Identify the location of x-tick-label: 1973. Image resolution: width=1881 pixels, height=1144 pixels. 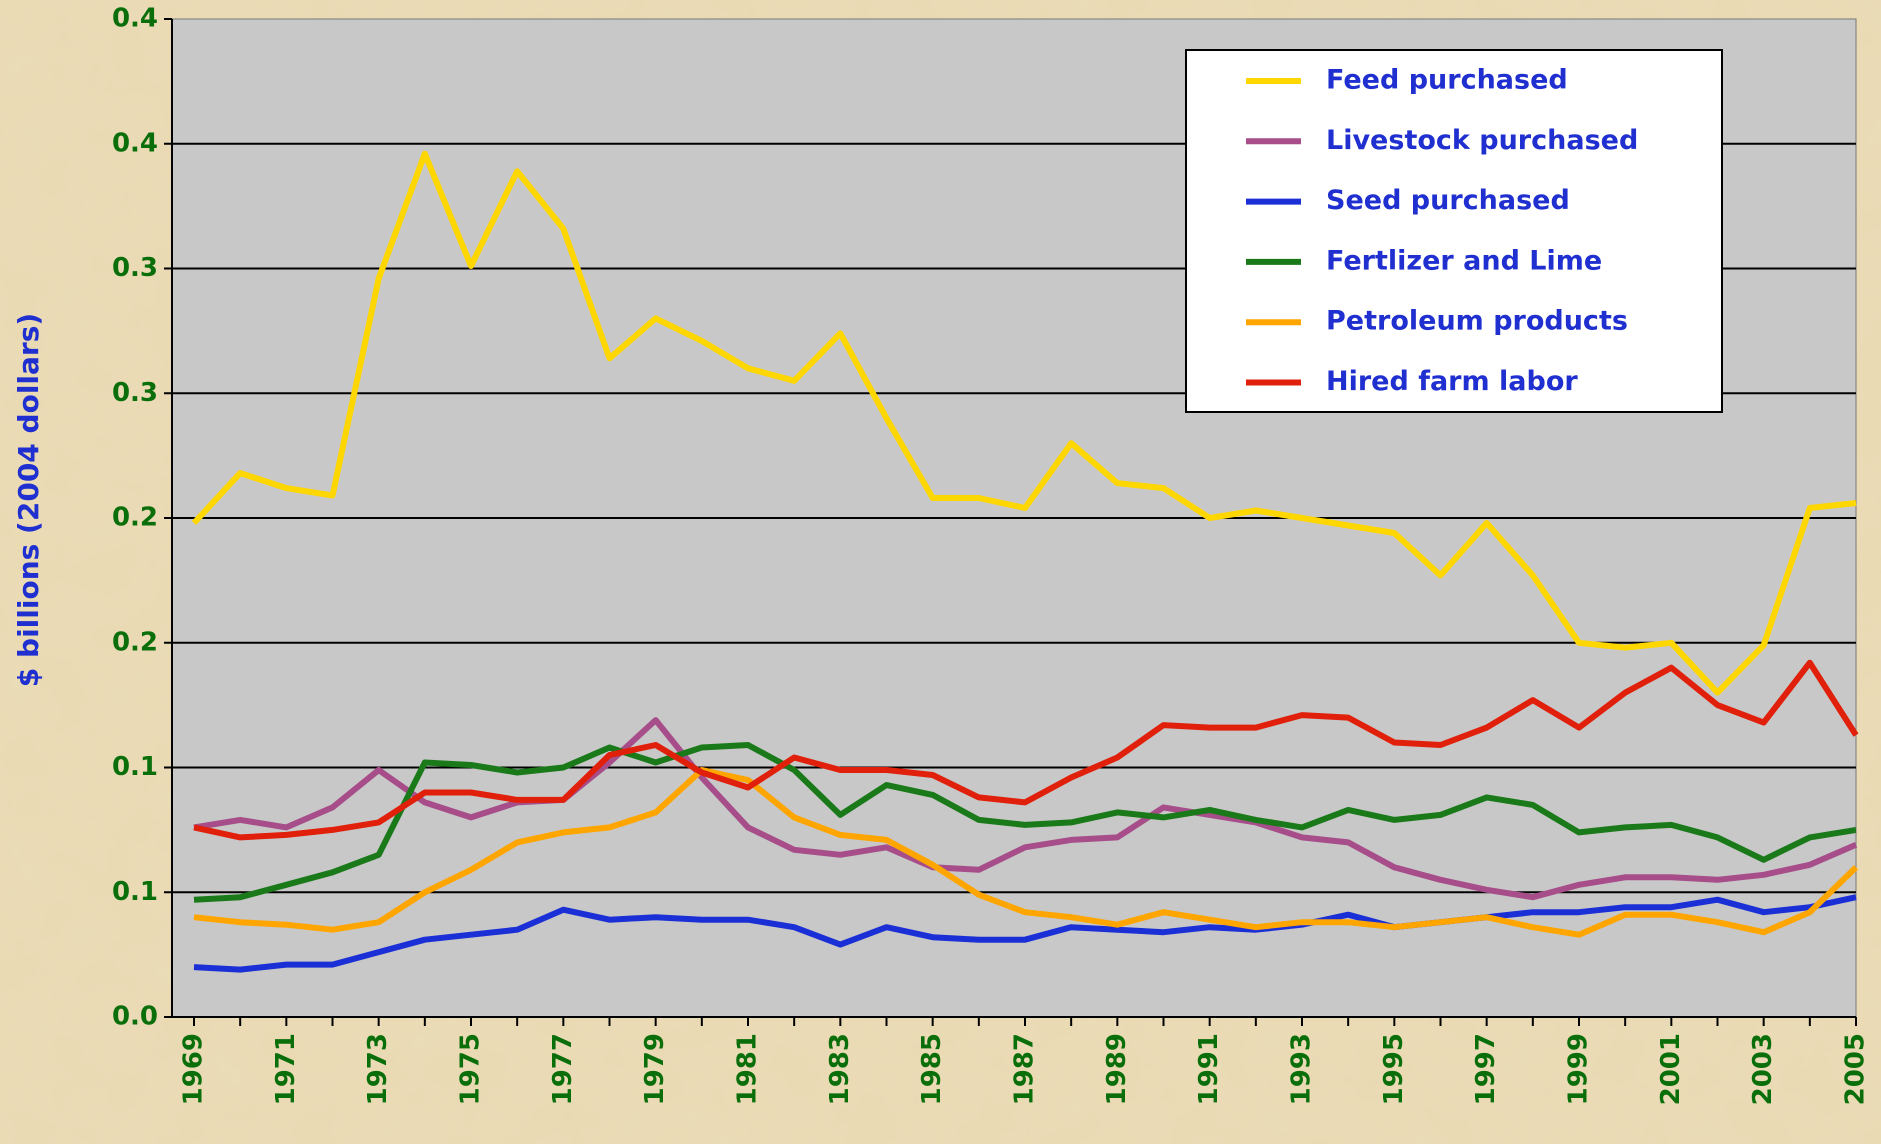
(378, 1069).